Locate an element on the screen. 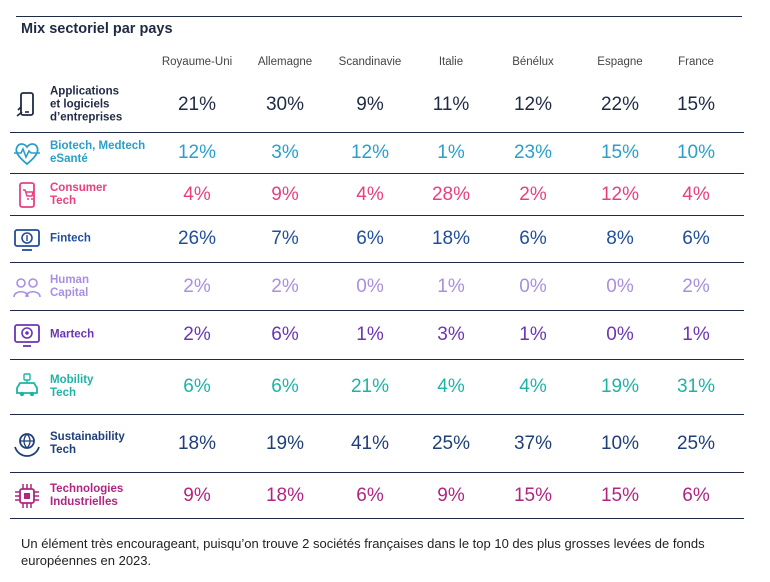  row-label-line: Capital is located at coordinates (69, 292).